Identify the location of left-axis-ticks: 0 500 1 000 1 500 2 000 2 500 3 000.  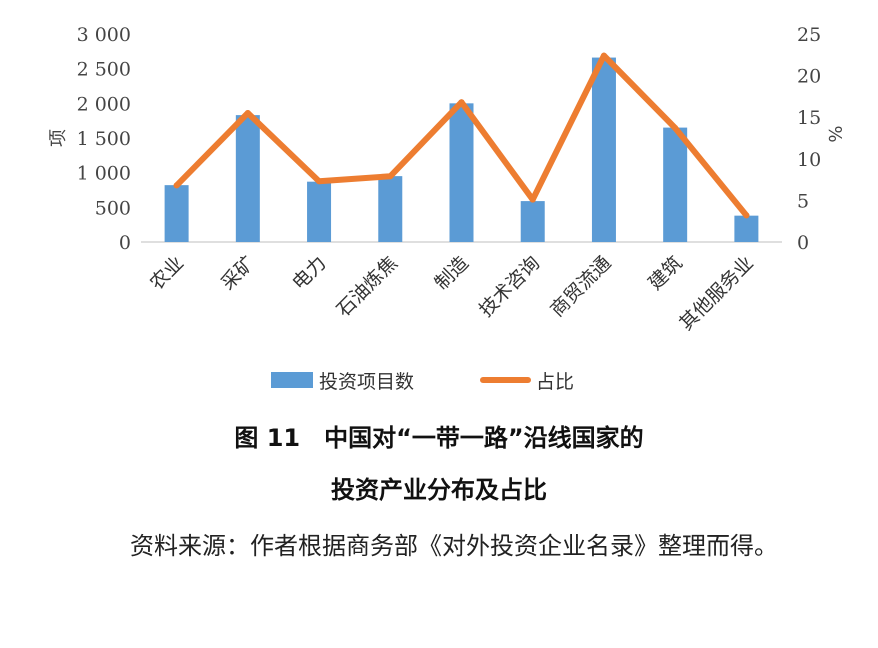
(104, 139).